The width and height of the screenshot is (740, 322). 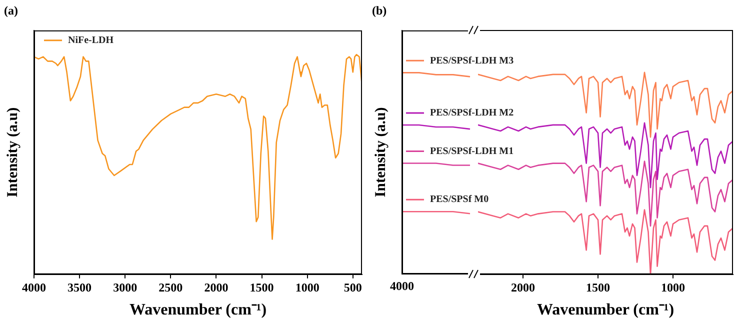 What do you see at coordinates (472, 60) in the screenshot?
I see `legend-label: PES/SPSf-LDH M3` at bounding box center [472, 60].